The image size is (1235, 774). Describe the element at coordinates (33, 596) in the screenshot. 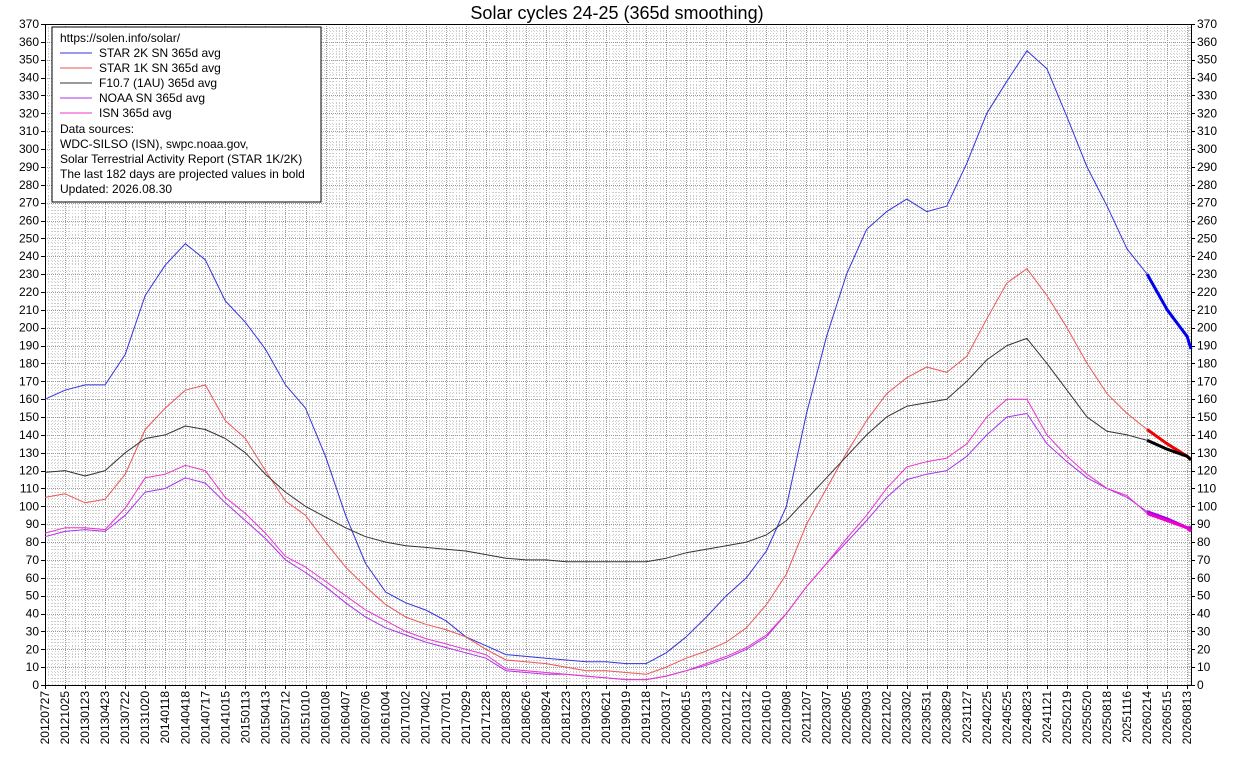

I see `y-tick-label-left: 50` at that location.